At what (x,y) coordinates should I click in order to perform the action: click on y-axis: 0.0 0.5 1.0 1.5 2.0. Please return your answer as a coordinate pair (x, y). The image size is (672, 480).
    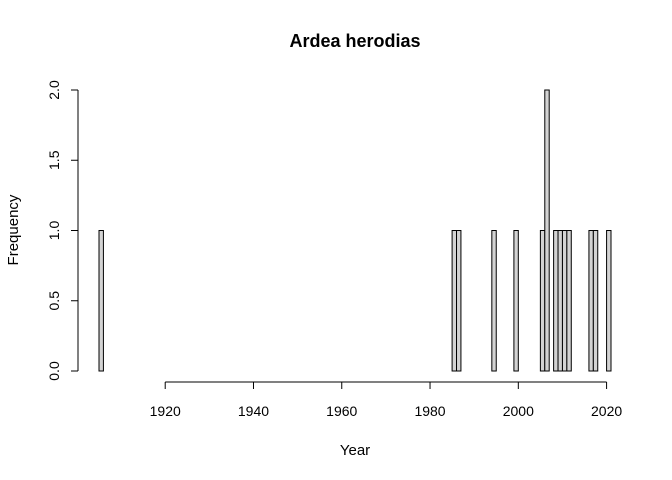
    Looking at the image, I should click on (62, 230).